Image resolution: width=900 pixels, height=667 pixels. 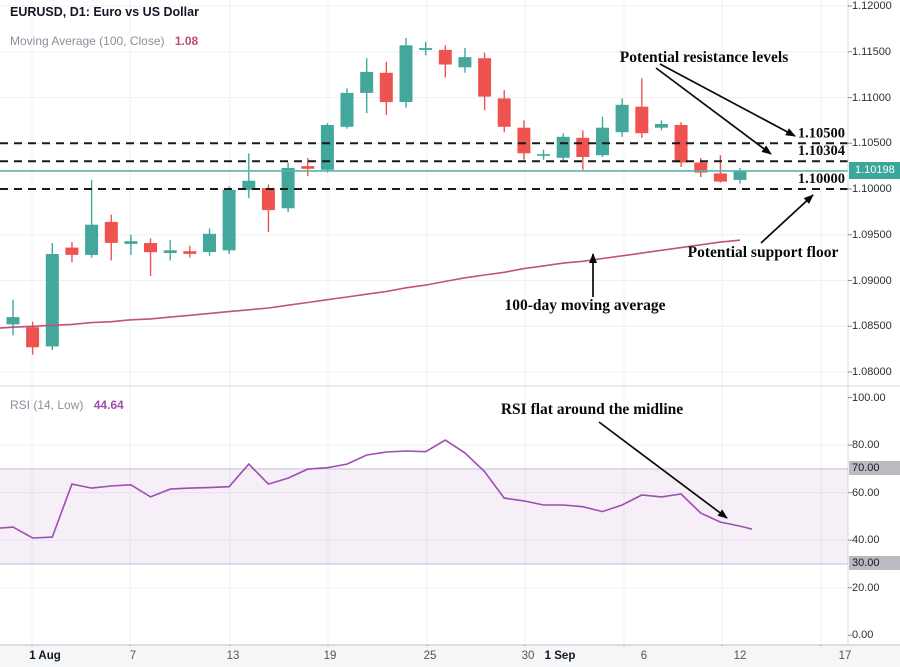 What do you see at coordinates (821, 133) in the screenshot?
I see `level-label: 1.10500` at bounding box center [821, 133].